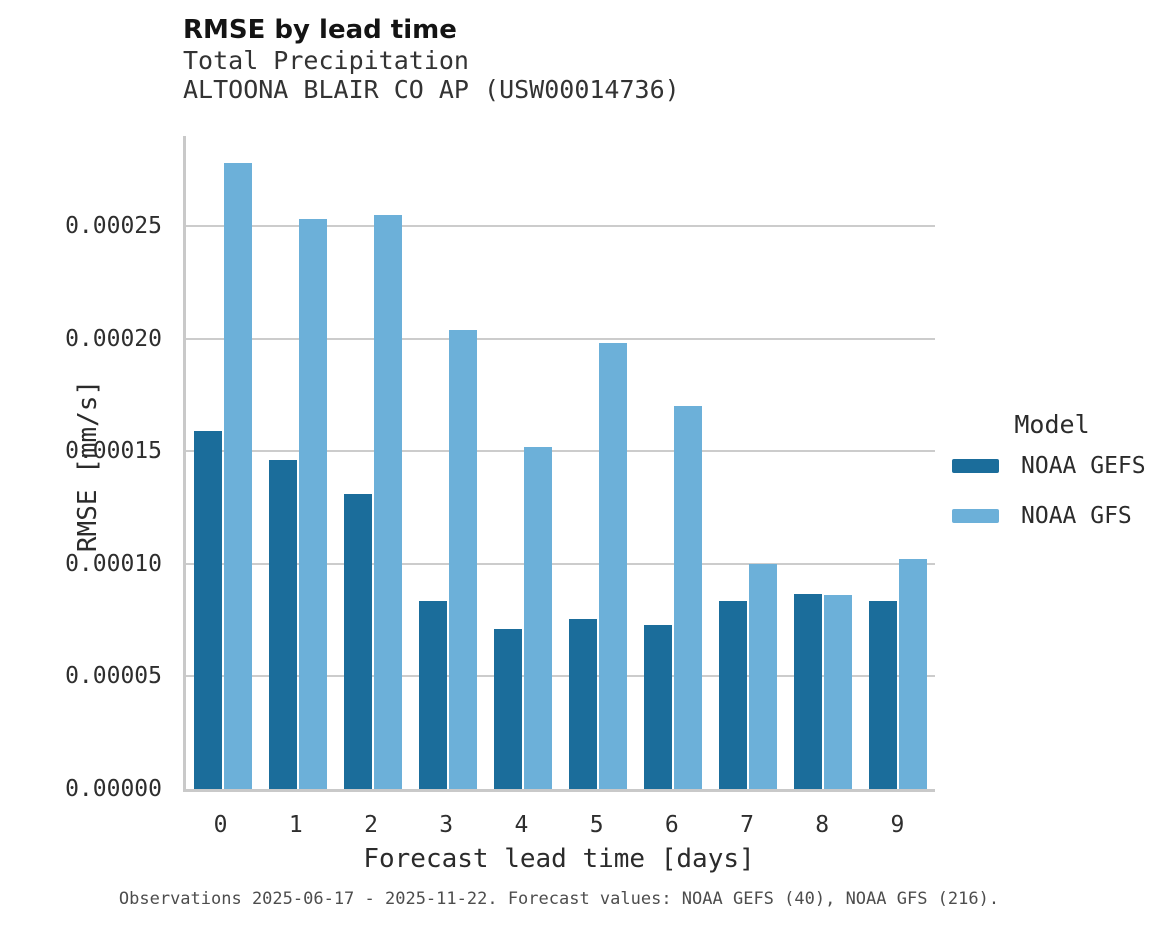 The width and height of the screenshot is (1175, 928). Describe the element at coordinates (559, 859) in the screenshot. I see `x-axis-label: Forecast lead time [days]` at that location.